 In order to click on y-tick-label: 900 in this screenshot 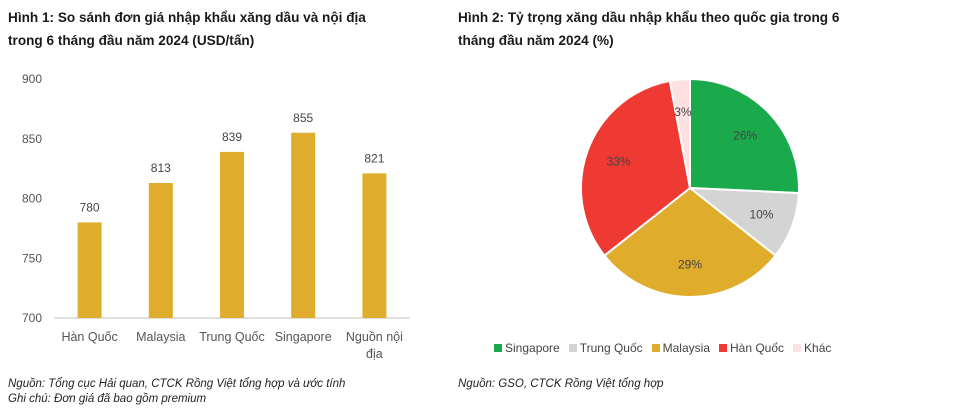, I will do `click(32, 79)`.